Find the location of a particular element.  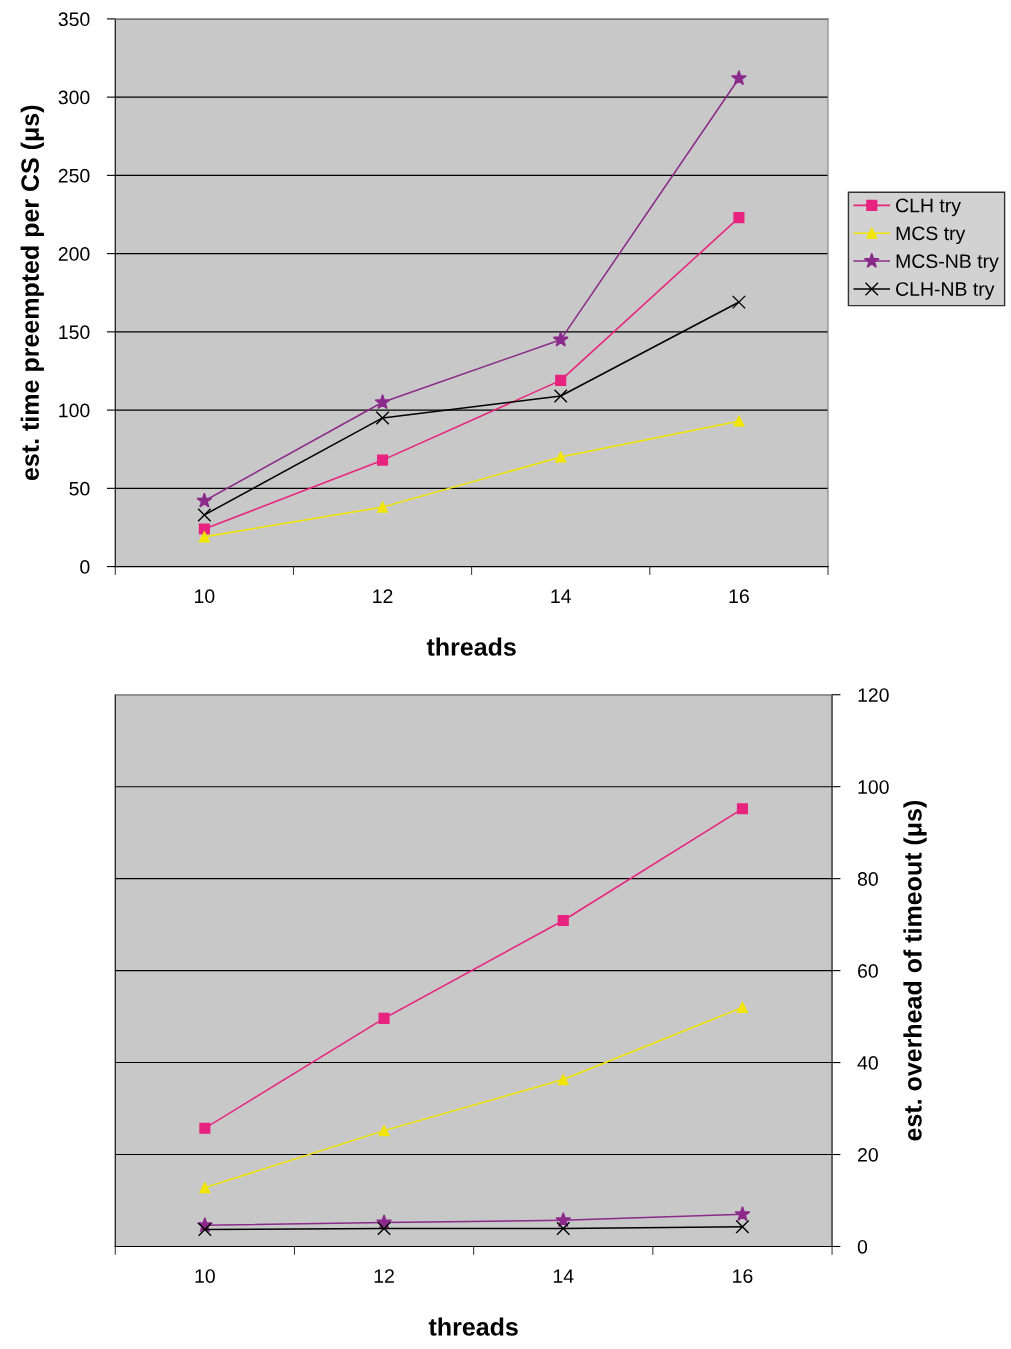

y-tick-label: 150 is located at coordinates (74, 332).